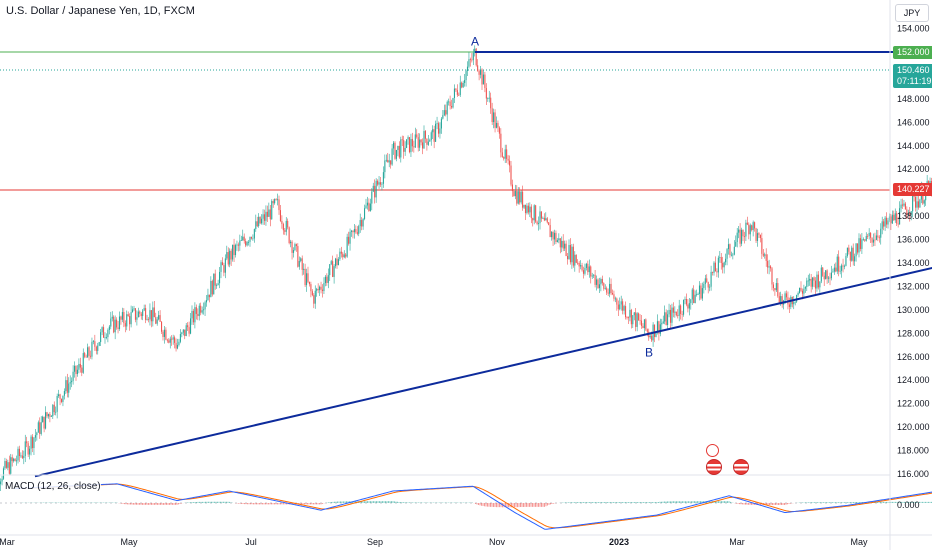 The image size is (932, 550). I want to click on x-tick-label: Mar, so click(737, 542).